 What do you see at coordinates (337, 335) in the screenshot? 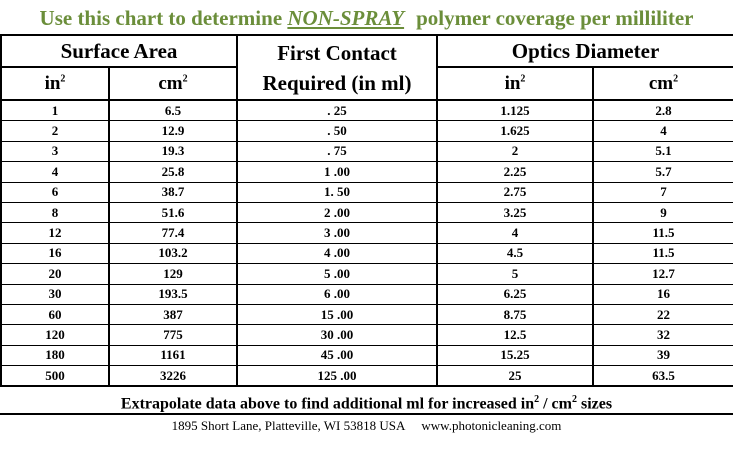
I see `data-cell: 30 .00` at bounding box center [337, 335].